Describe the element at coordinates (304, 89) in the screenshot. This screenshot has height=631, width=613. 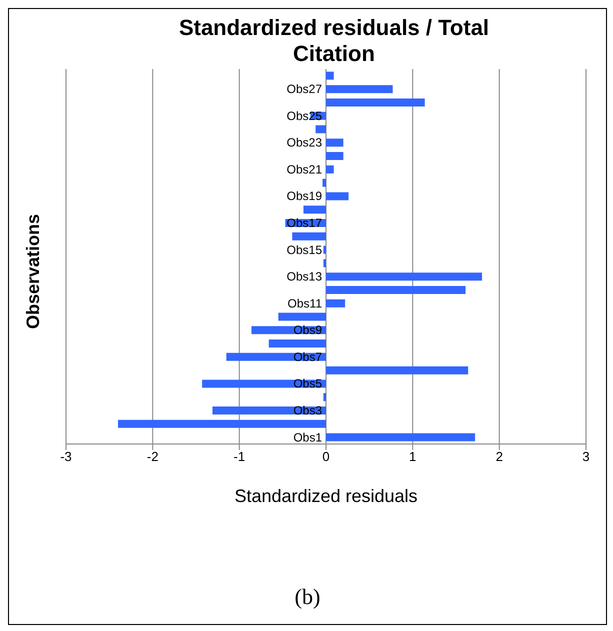
I see `y-tick-label: Obs27` at that location.